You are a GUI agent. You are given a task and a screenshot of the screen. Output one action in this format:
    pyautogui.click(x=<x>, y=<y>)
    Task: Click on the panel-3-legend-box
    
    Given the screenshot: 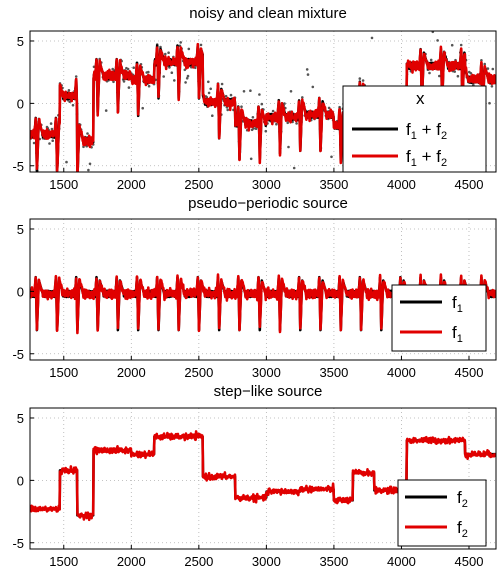 What is the action you would take?
    pyautogui.click(x=442, y=513)
    